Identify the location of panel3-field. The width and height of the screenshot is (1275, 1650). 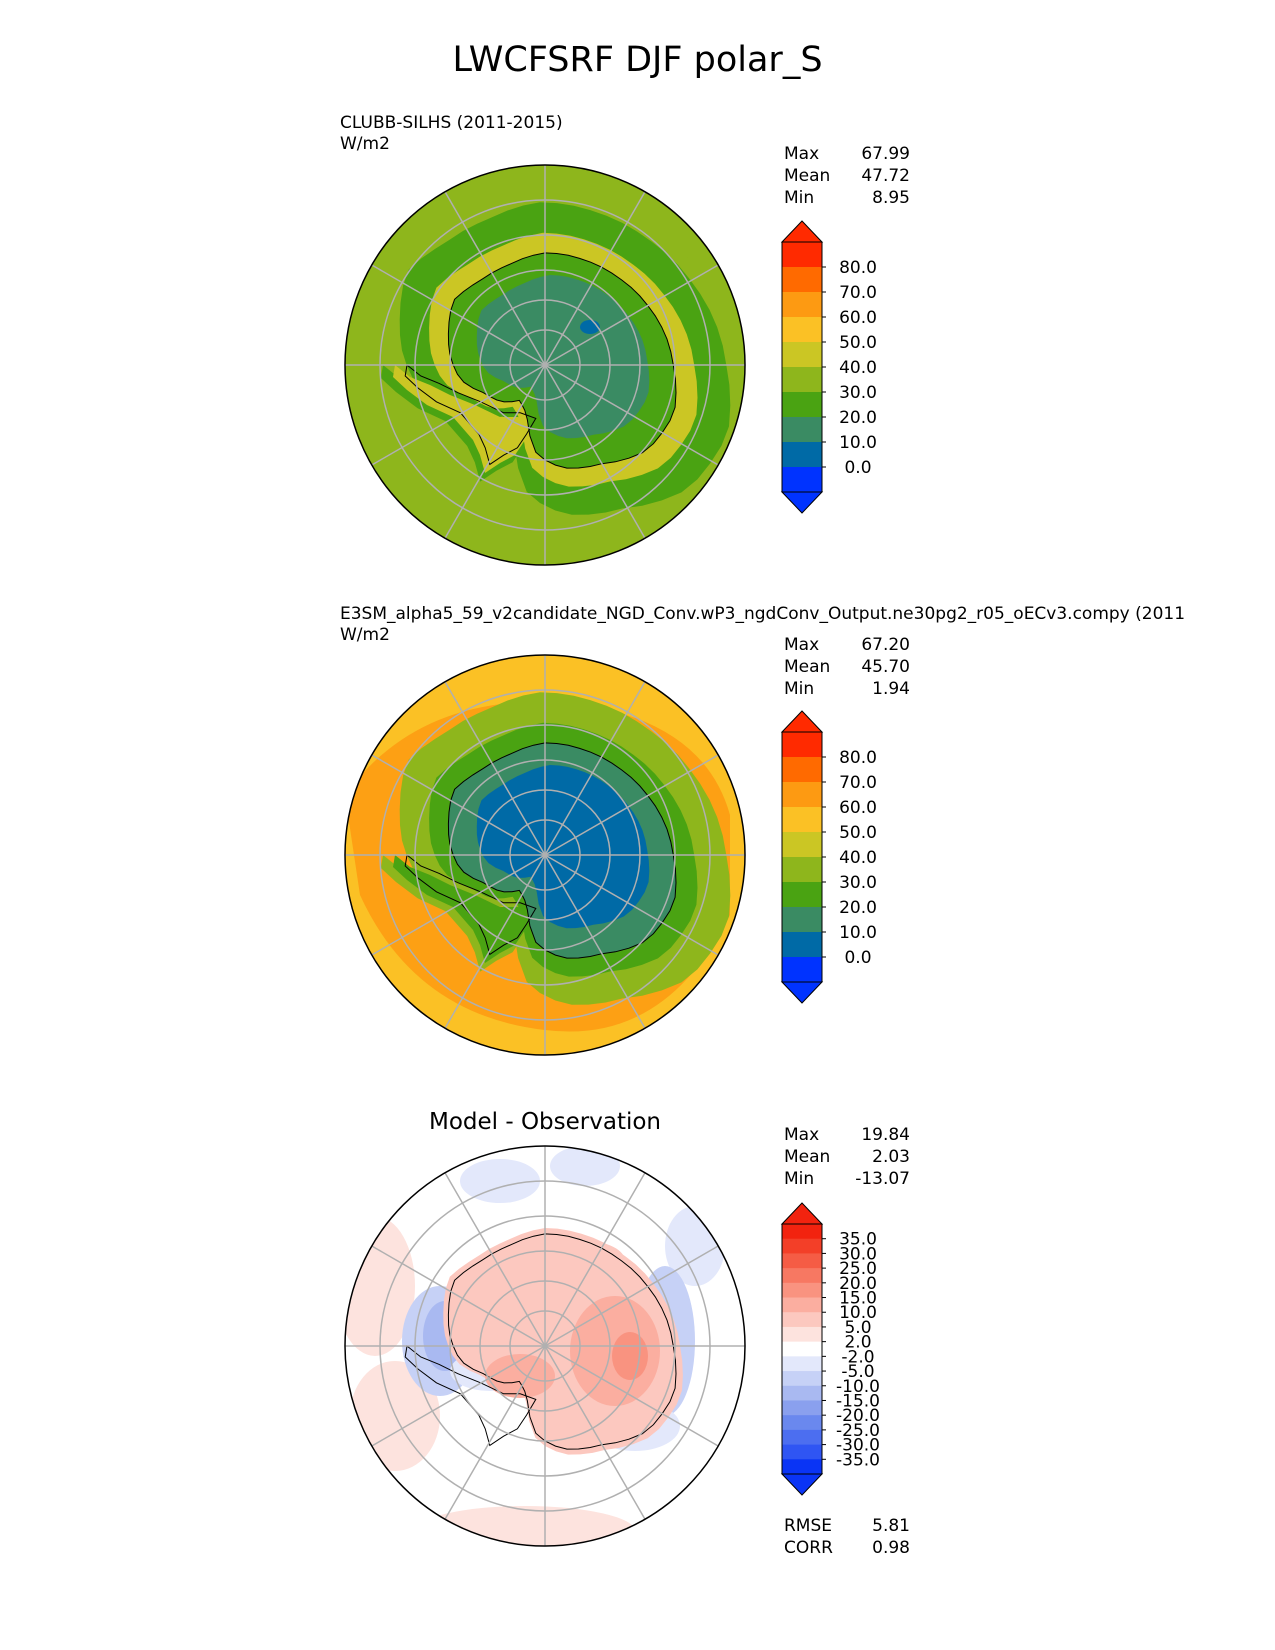
(545, 1346).